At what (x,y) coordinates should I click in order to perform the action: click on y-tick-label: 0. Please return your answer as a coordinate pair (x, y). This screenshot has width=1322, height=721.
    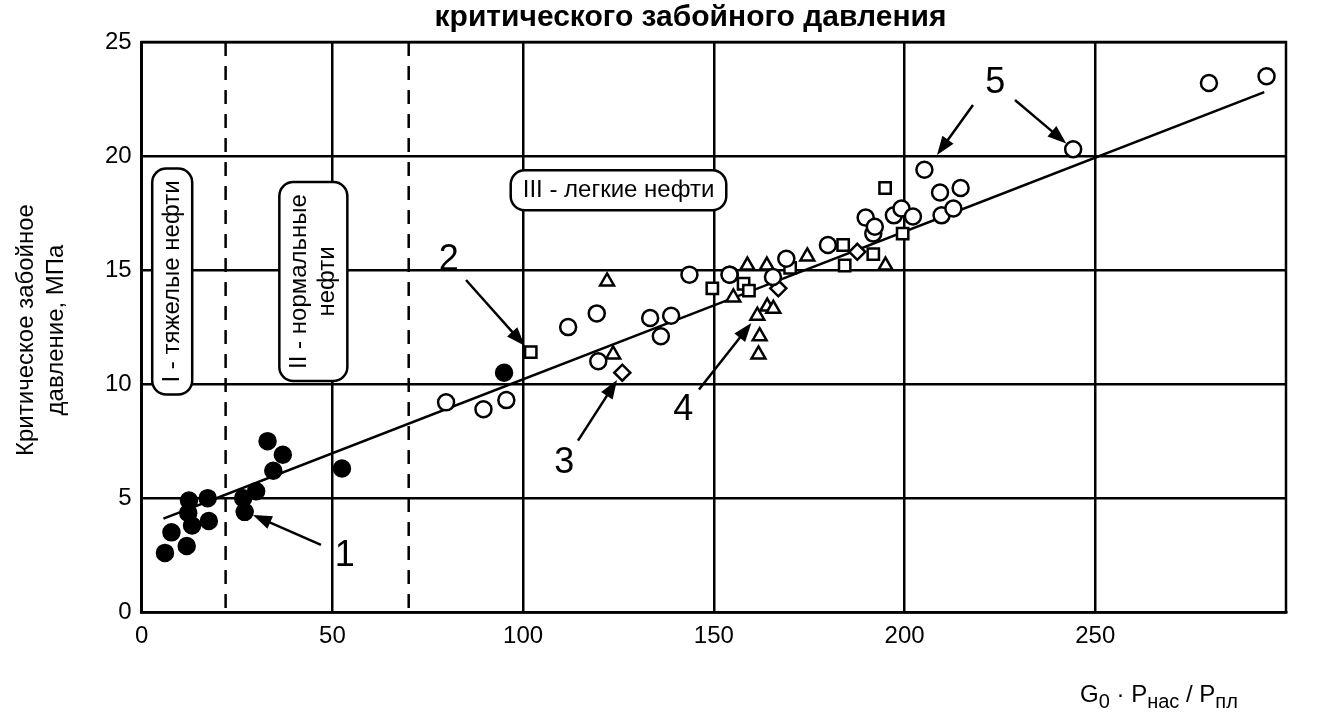
    Looking at the image, I should click on (125, 610).